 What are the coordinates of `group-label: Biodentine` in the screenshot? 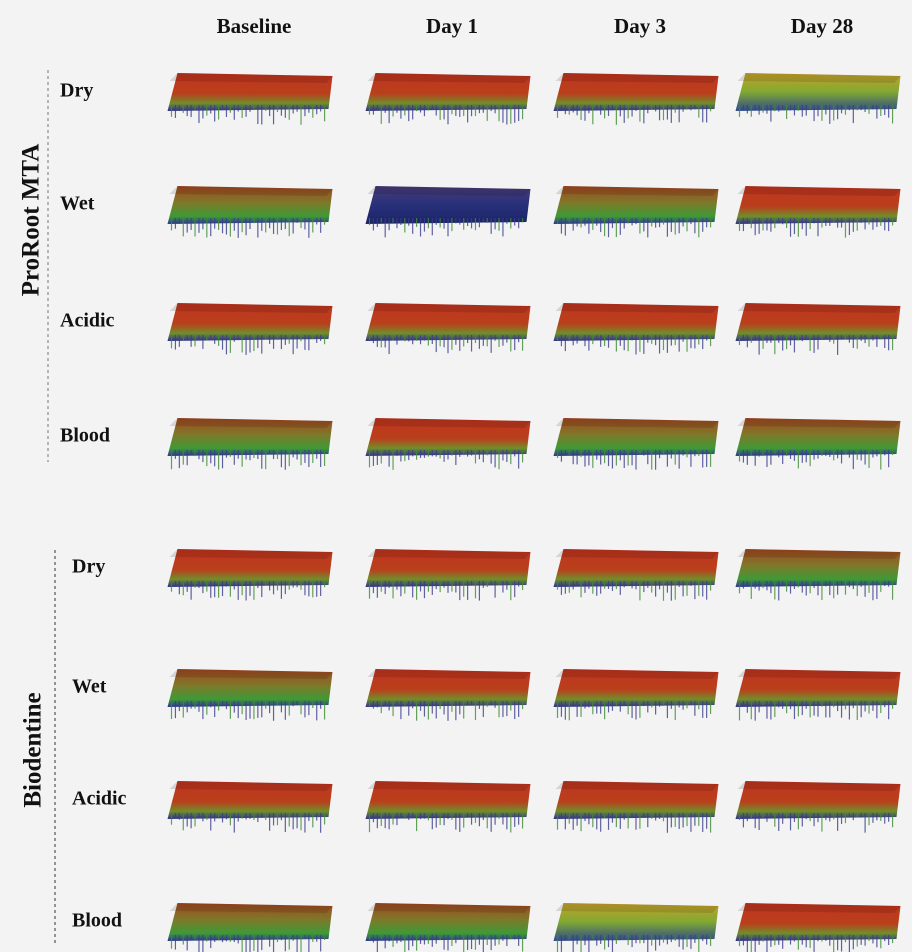 It's located at (33, 749).